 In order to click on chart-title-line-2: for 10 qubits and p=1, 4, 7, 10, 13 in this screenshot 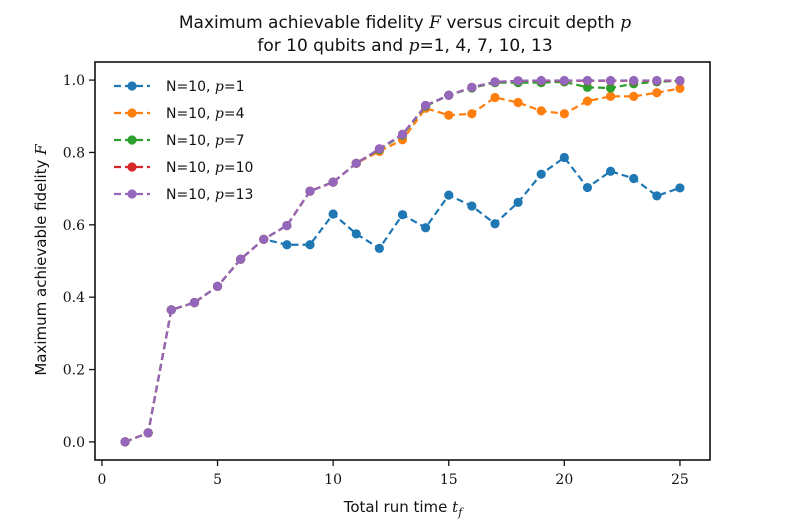, I will do `click(404, 46)`.